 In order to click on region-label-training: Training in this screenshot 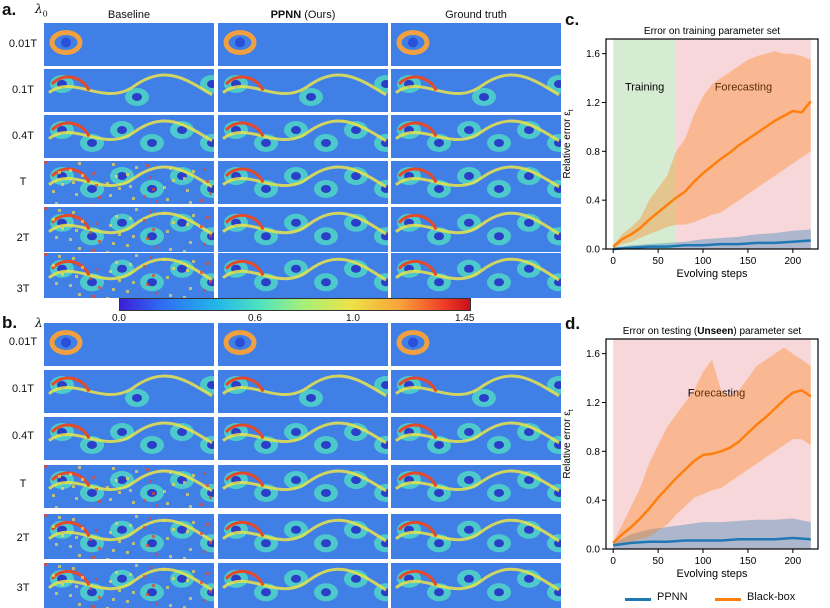, I will do `click(644, 87)`.